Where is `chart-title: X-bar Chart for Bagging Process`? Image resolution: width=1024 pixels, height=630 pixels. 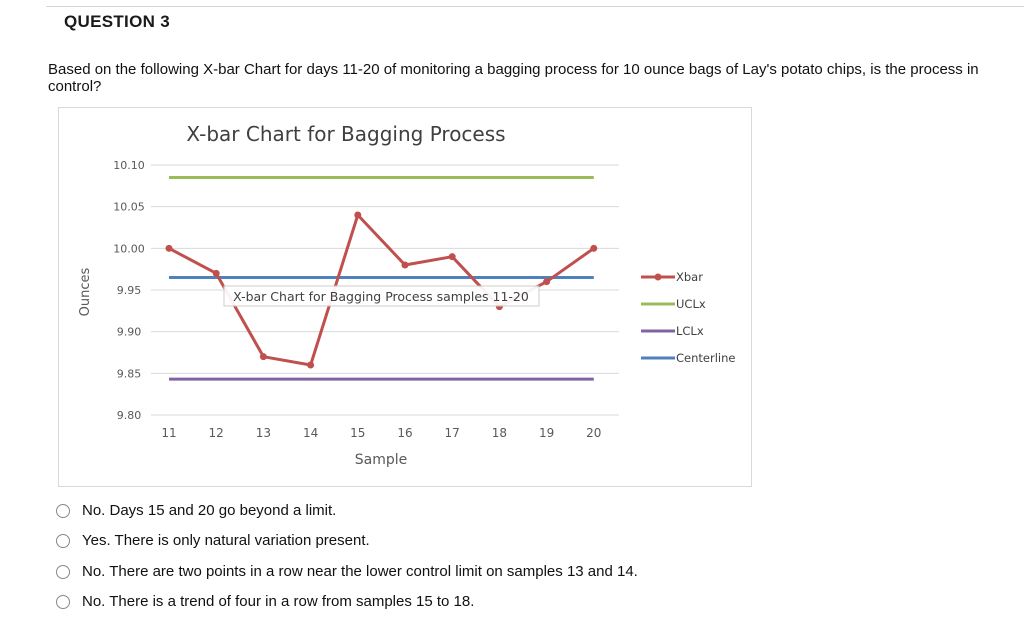
chart-title: X-bar Chart for Bagging Process is located at coordinates (345, 134).